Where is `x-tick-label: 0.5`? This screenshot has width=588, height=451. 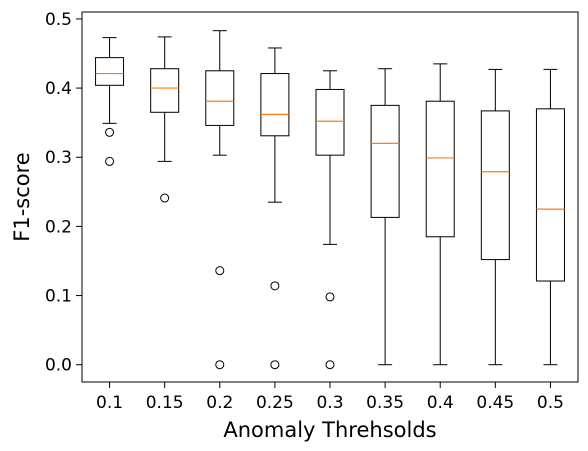
x-tick-label: 0.5 is located at coordinates (550, 403).